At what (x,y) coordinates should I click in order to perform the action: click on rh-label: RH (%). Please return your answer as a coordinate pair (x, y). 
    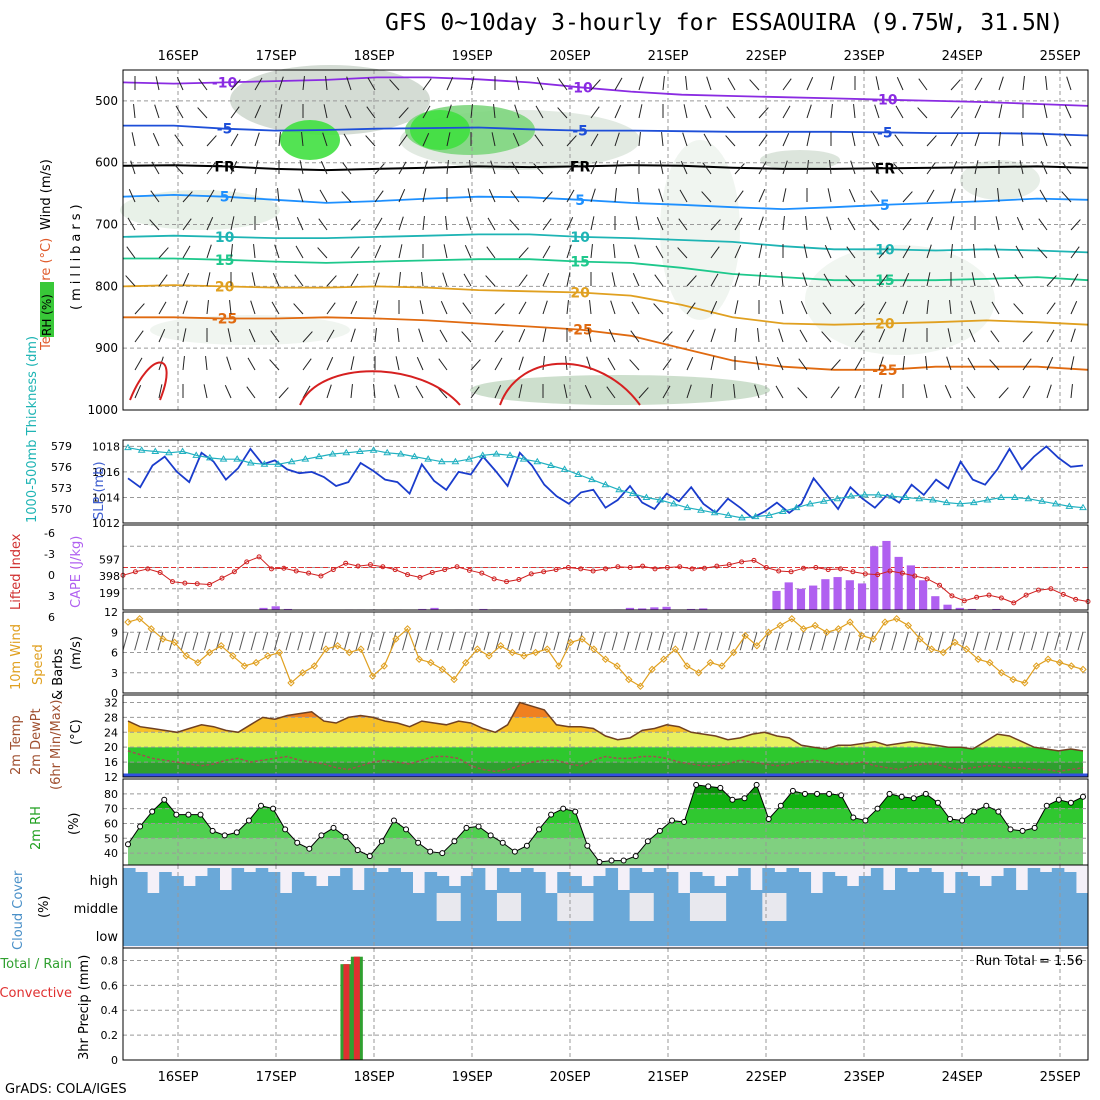
    Looking at the image, I should click on (47, 315).